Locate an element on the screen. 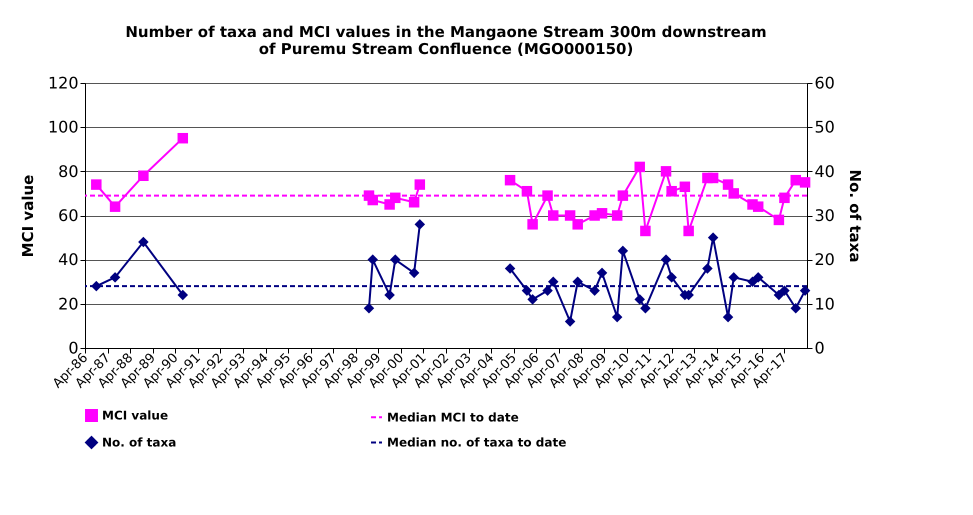  y2-tick-label: 40 is located at coordinates (824, 171).